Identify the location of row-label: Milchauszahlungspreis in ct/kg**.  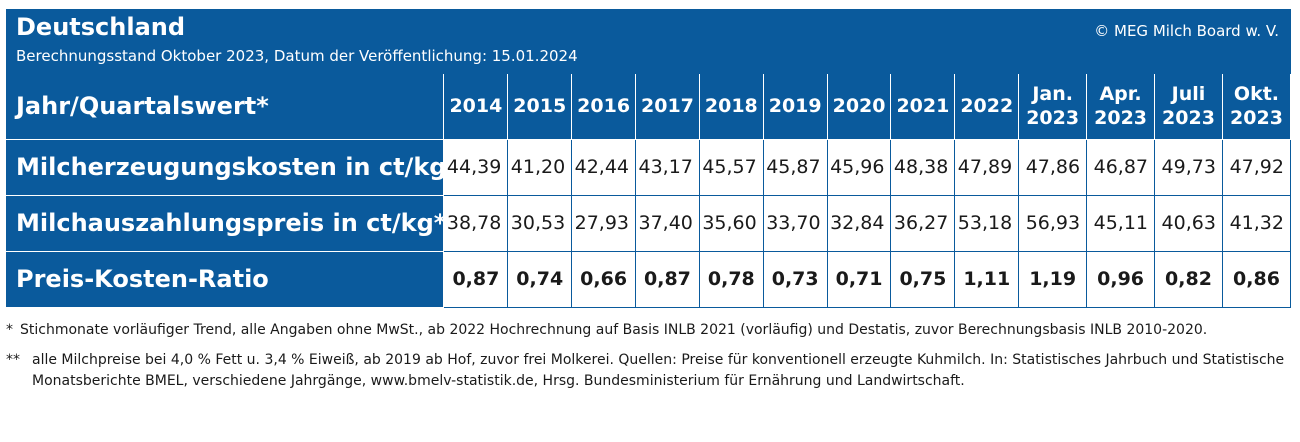
(225, 223).